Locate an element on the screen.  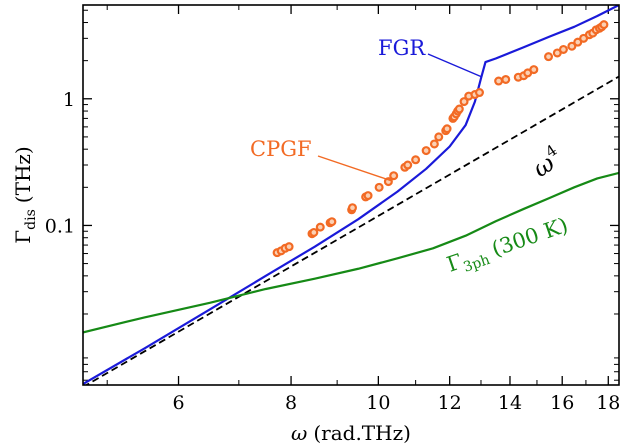
cpgf-leader-line is located at coordinates (355, 168).